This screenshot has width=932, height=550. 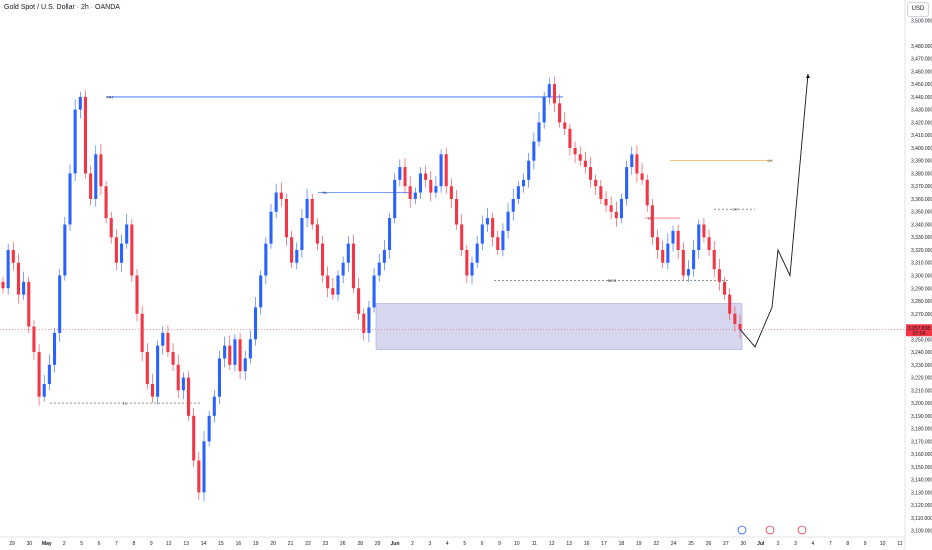 What do you see at coordinates (709, 544) in the screenshot?
I see `x-tick-label: 26` at bounding box center [709, 544].